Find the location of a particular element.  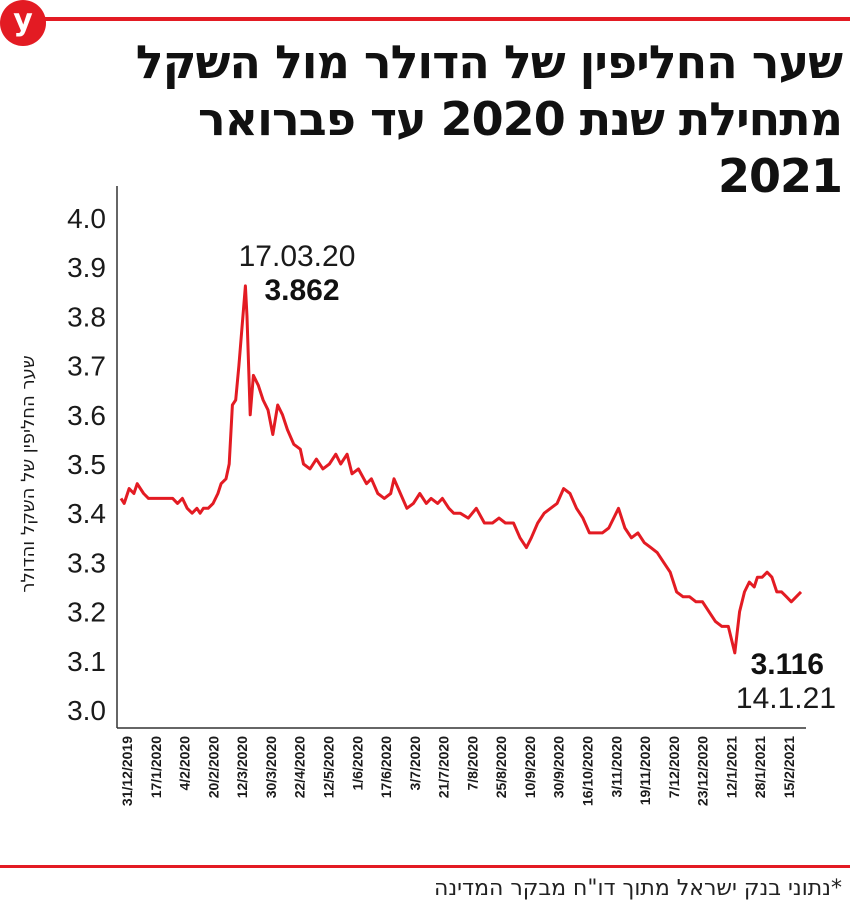

x-tick-label: 20/2/2020 is located at coordinates (213, 767).